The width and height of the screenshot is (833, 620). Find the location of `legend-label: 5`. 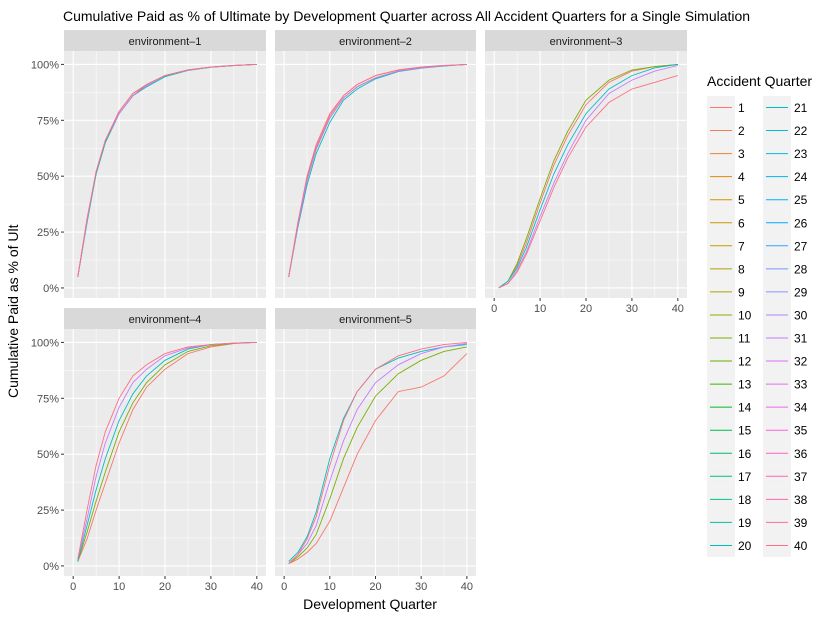

legend-label: 5 is located at coordinates (741, 200).